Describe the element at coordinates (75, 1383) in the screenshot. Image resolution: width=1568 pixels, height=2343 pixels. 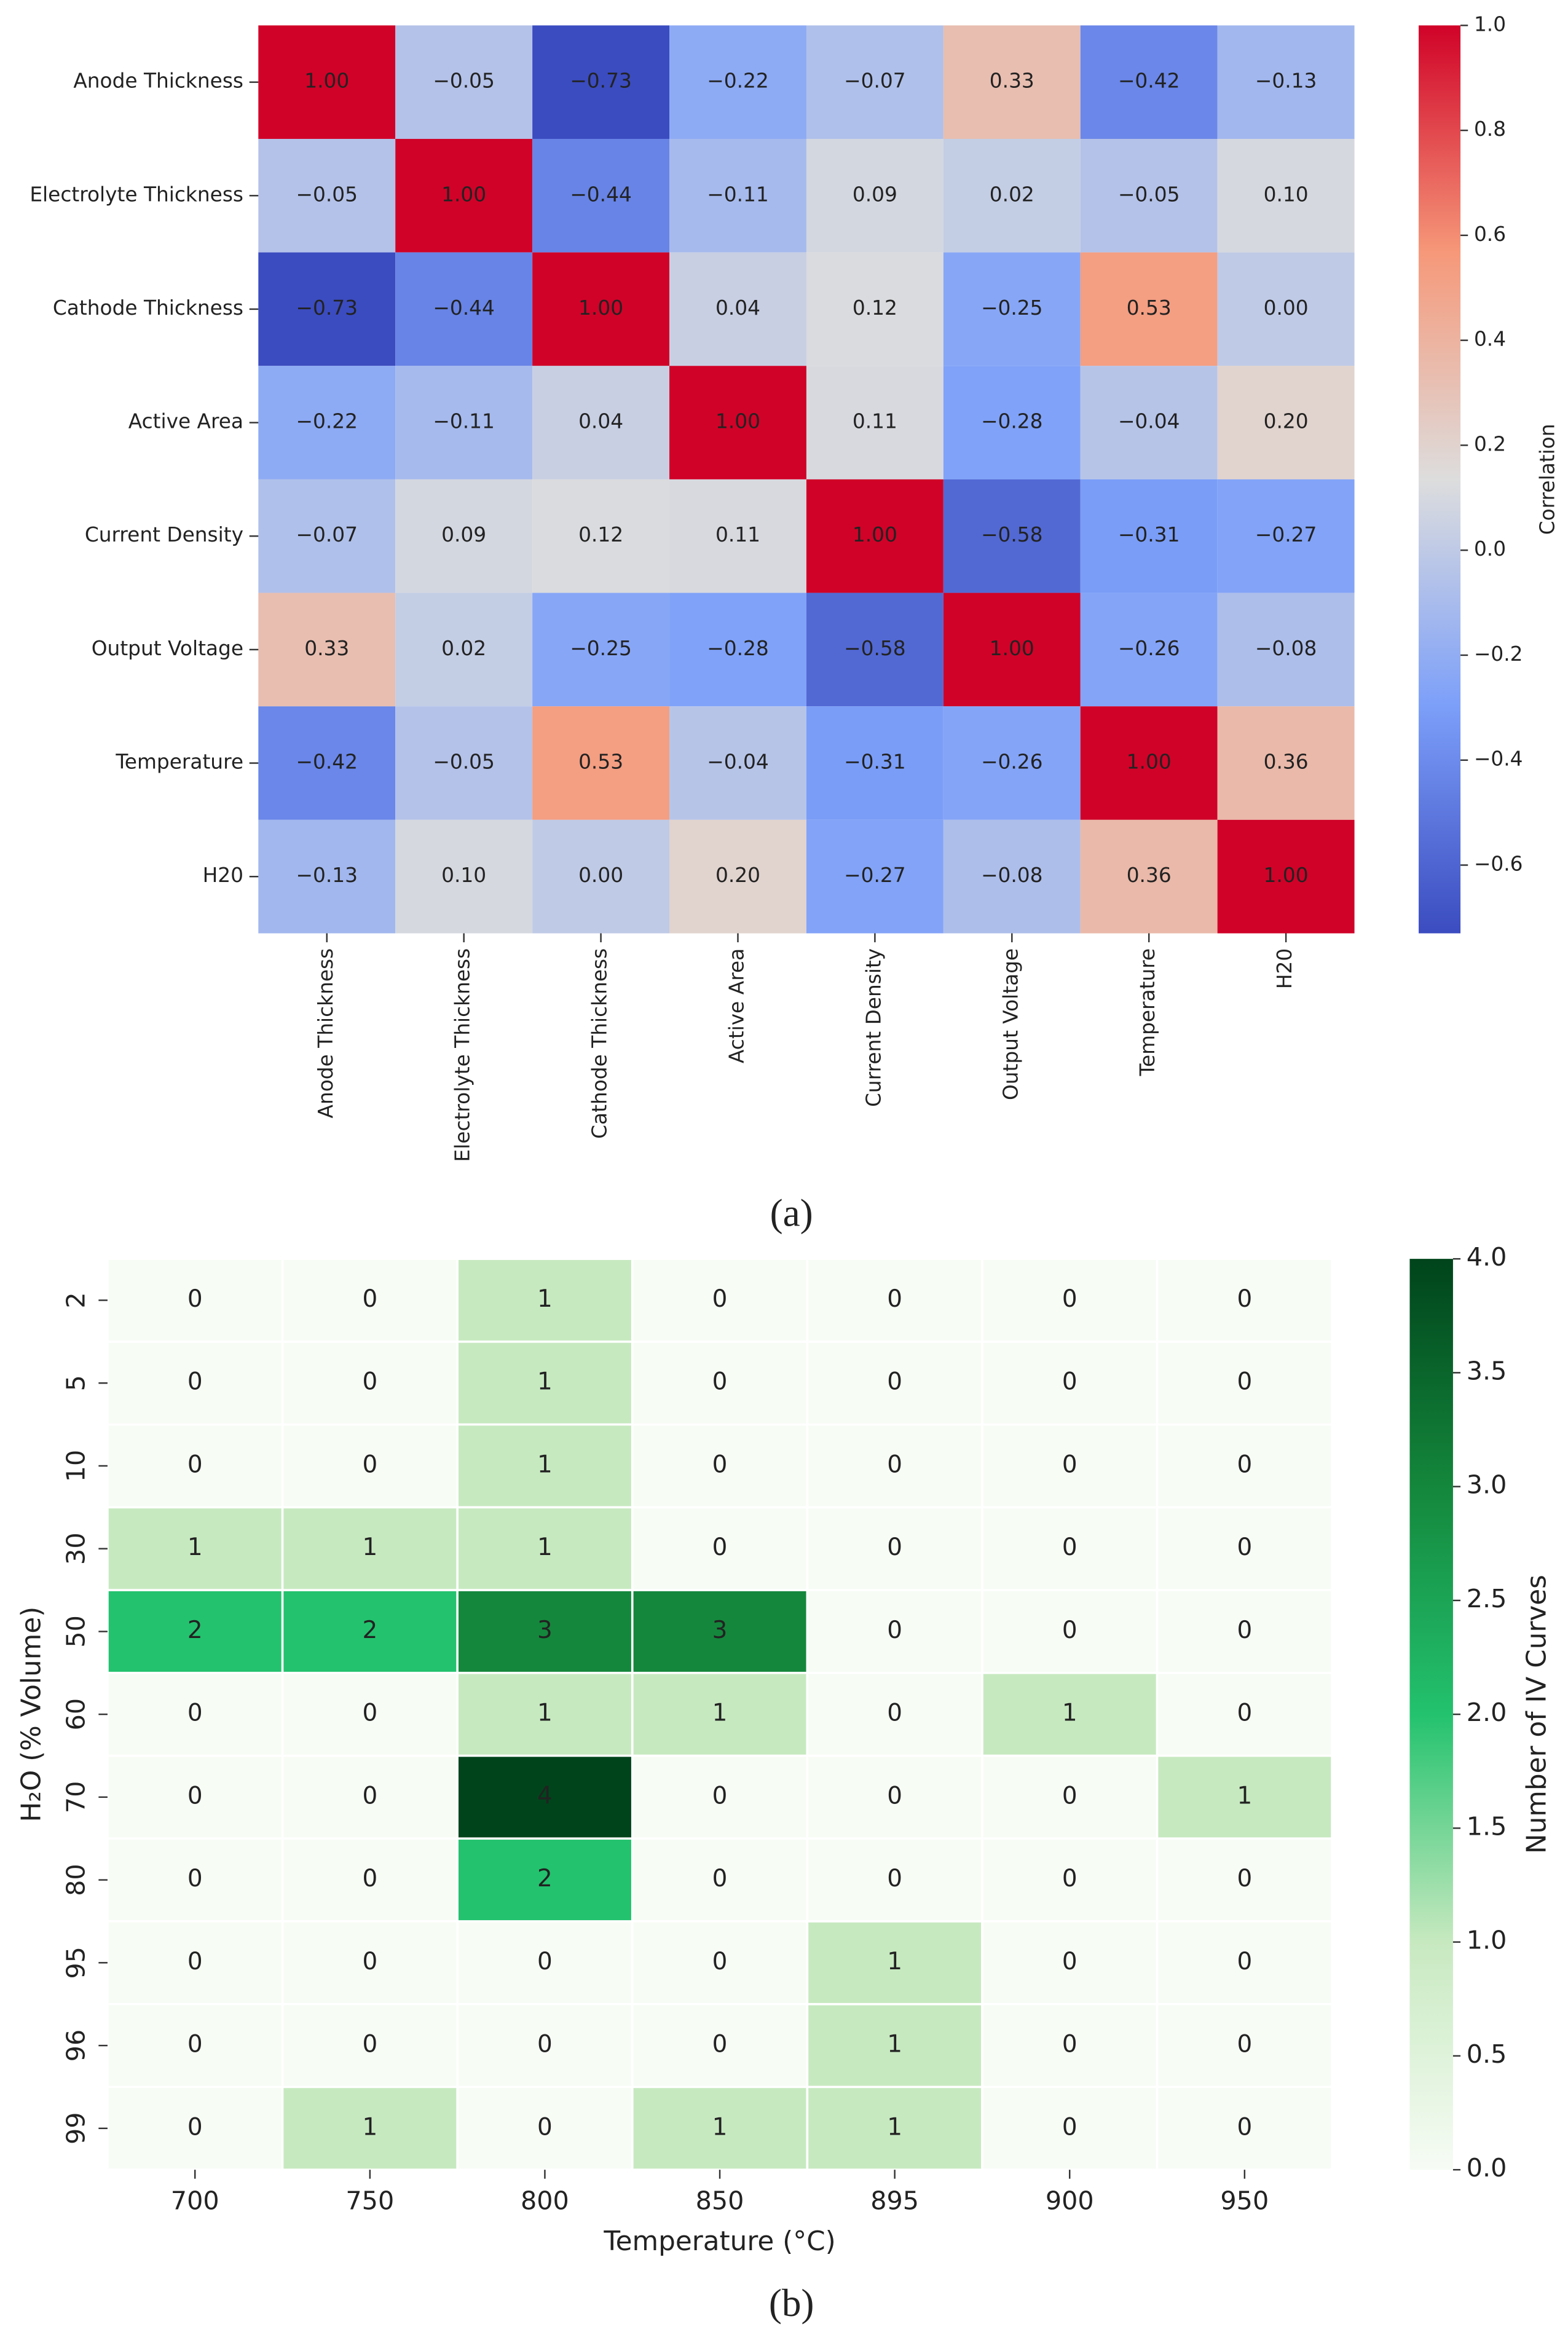
I see `y-tick-label: 5` at that location.